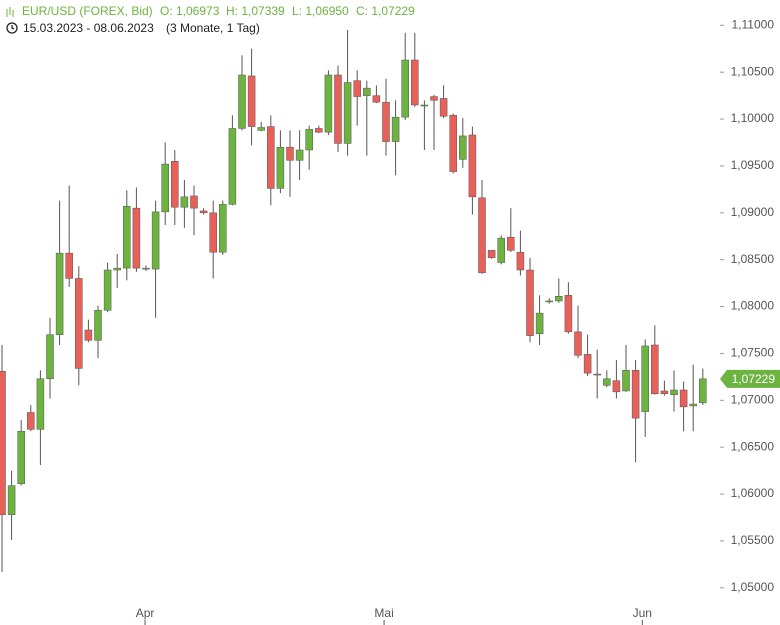 Image resolution: width=780 pixels, height=625 pixels. I want to click on y-tick-label: 1,09000, so click(753, 212).